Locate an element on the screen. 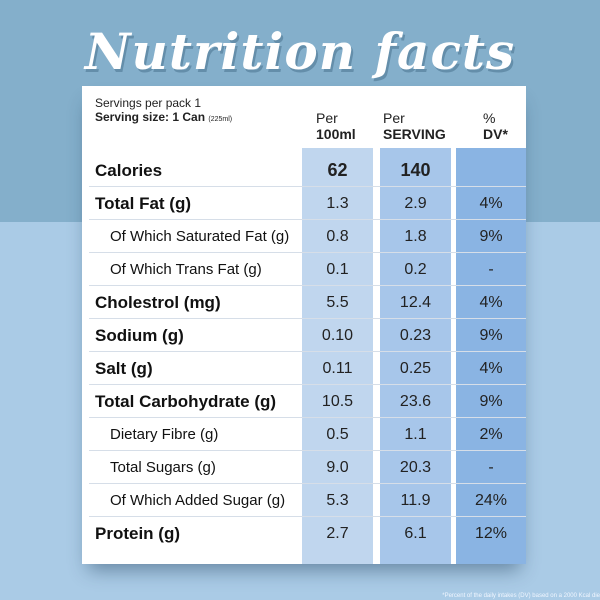 The height and width of the screenshot is (600, 600). nutrient-label: Of Which Added Sugar (g) is located at coordinates (198, 500).